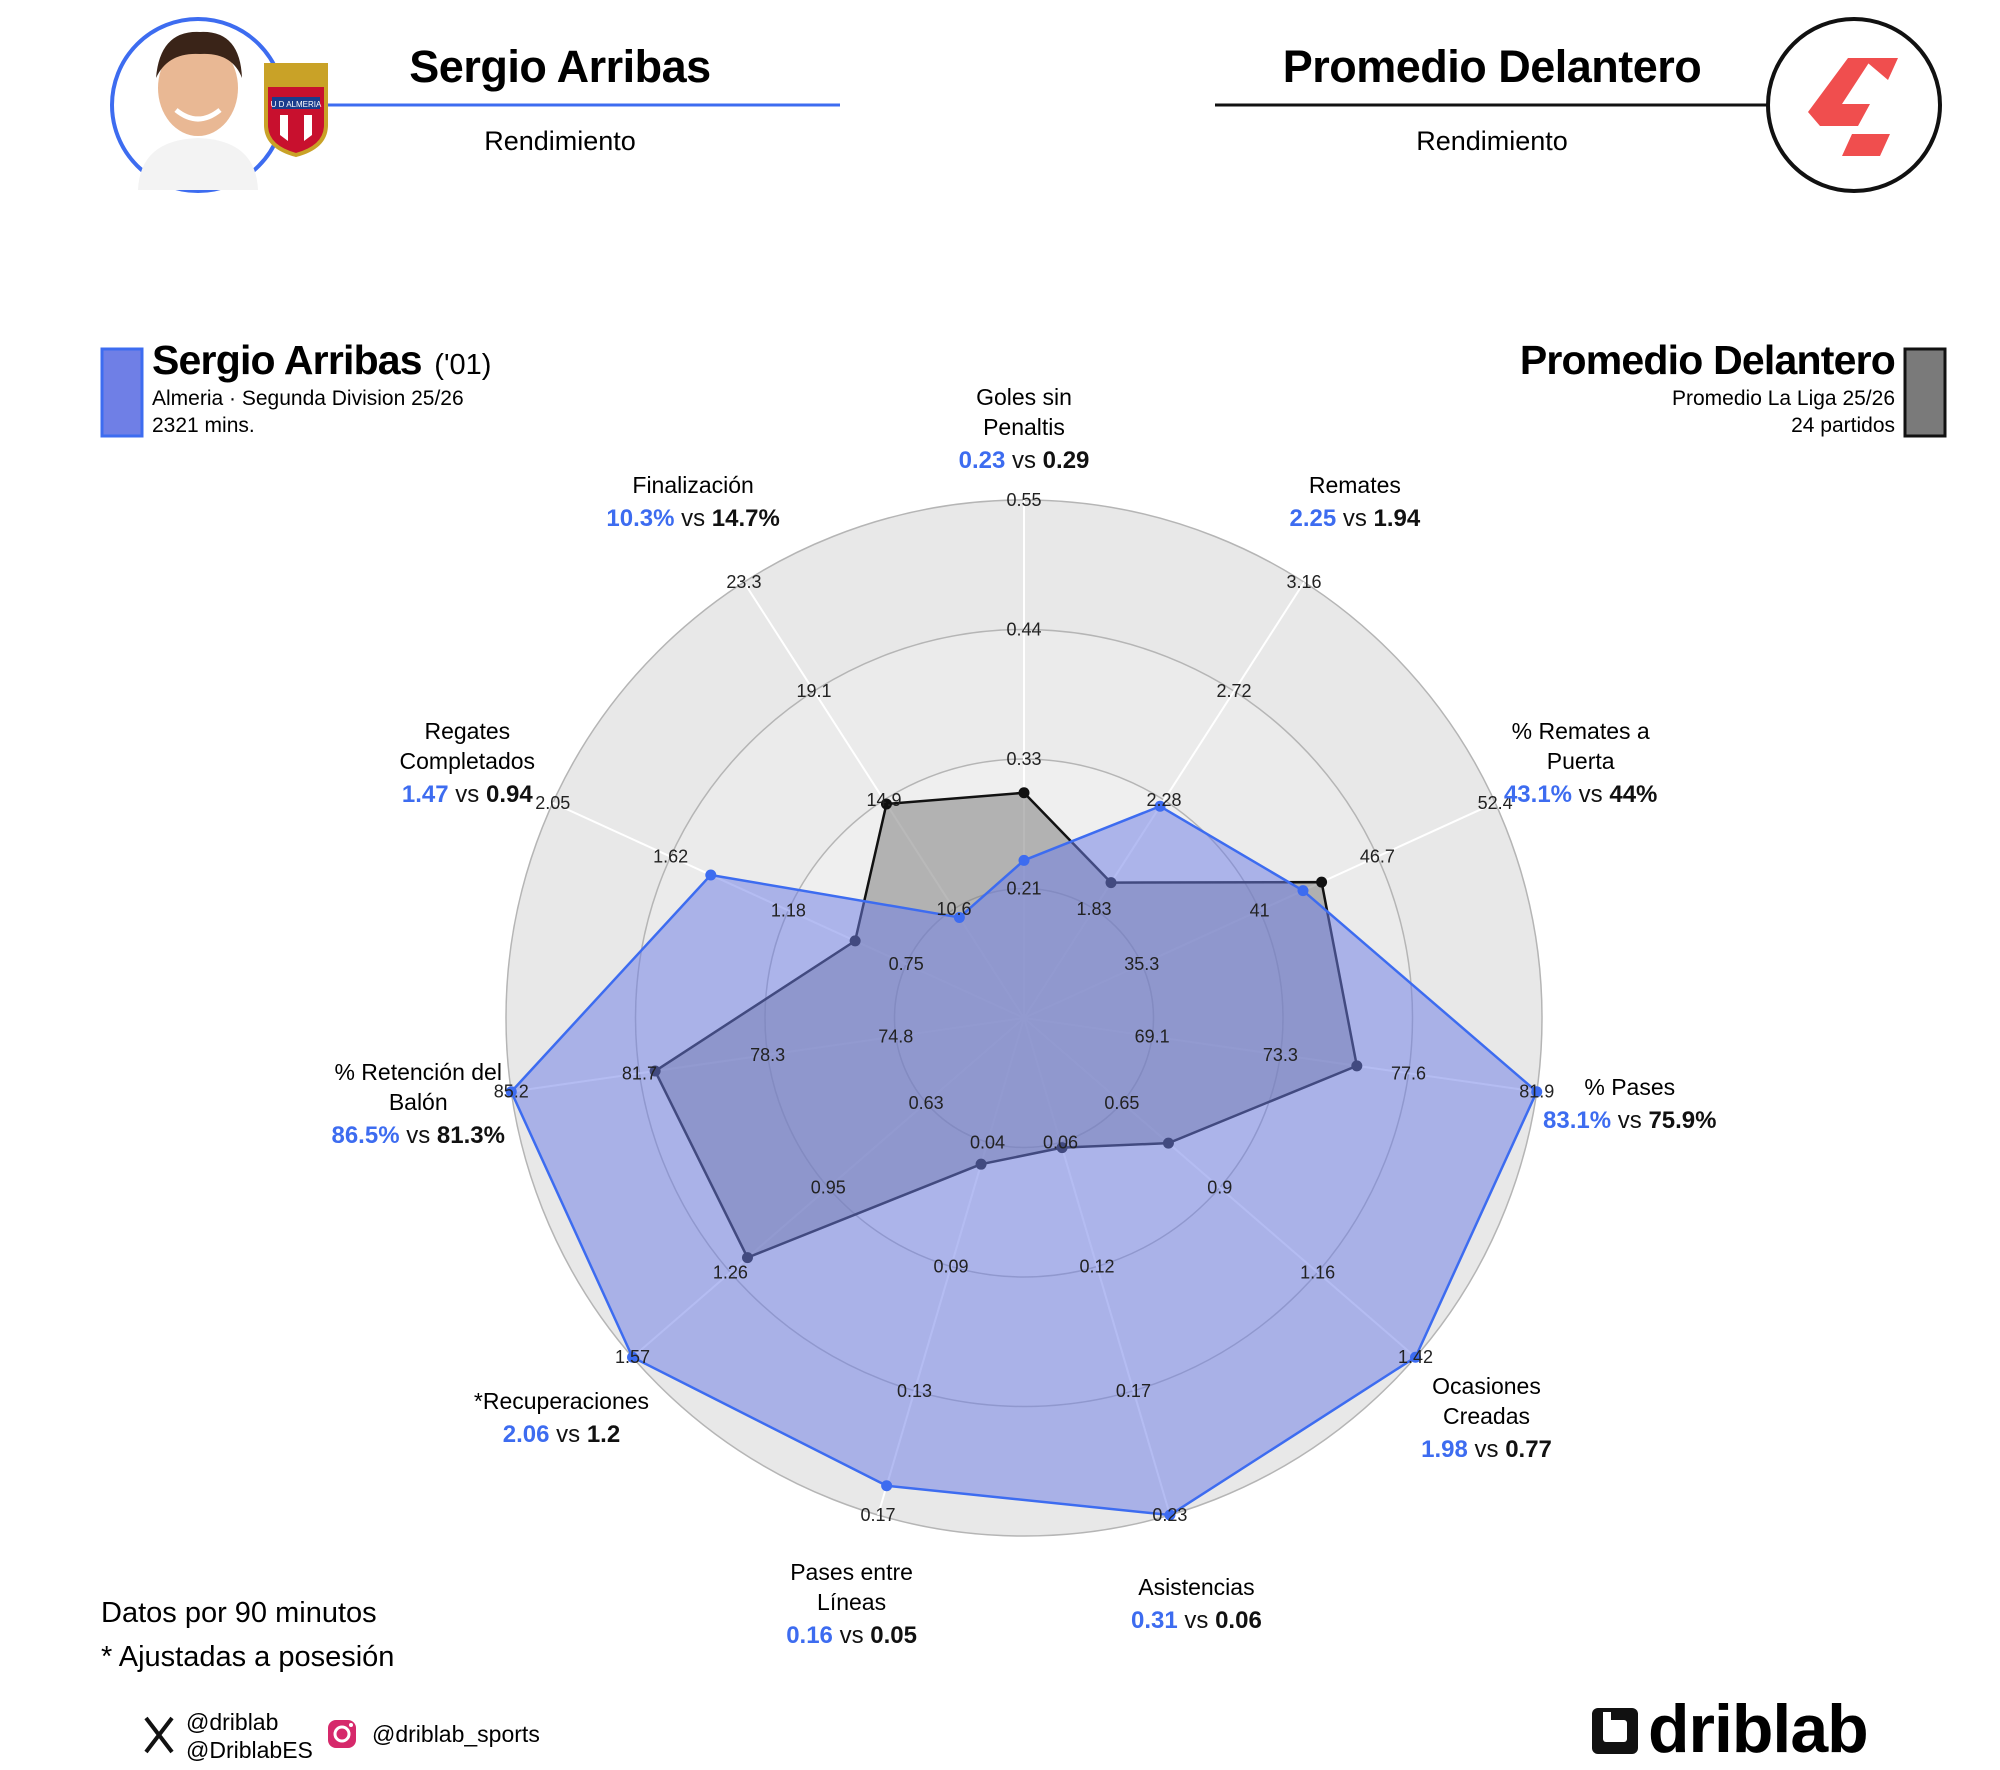 The height and width of the screenshot is (1770, 2000). Describe the element at coordinates (809, 1635) in the screenshot. I see `player-value: 0.16` at that location.